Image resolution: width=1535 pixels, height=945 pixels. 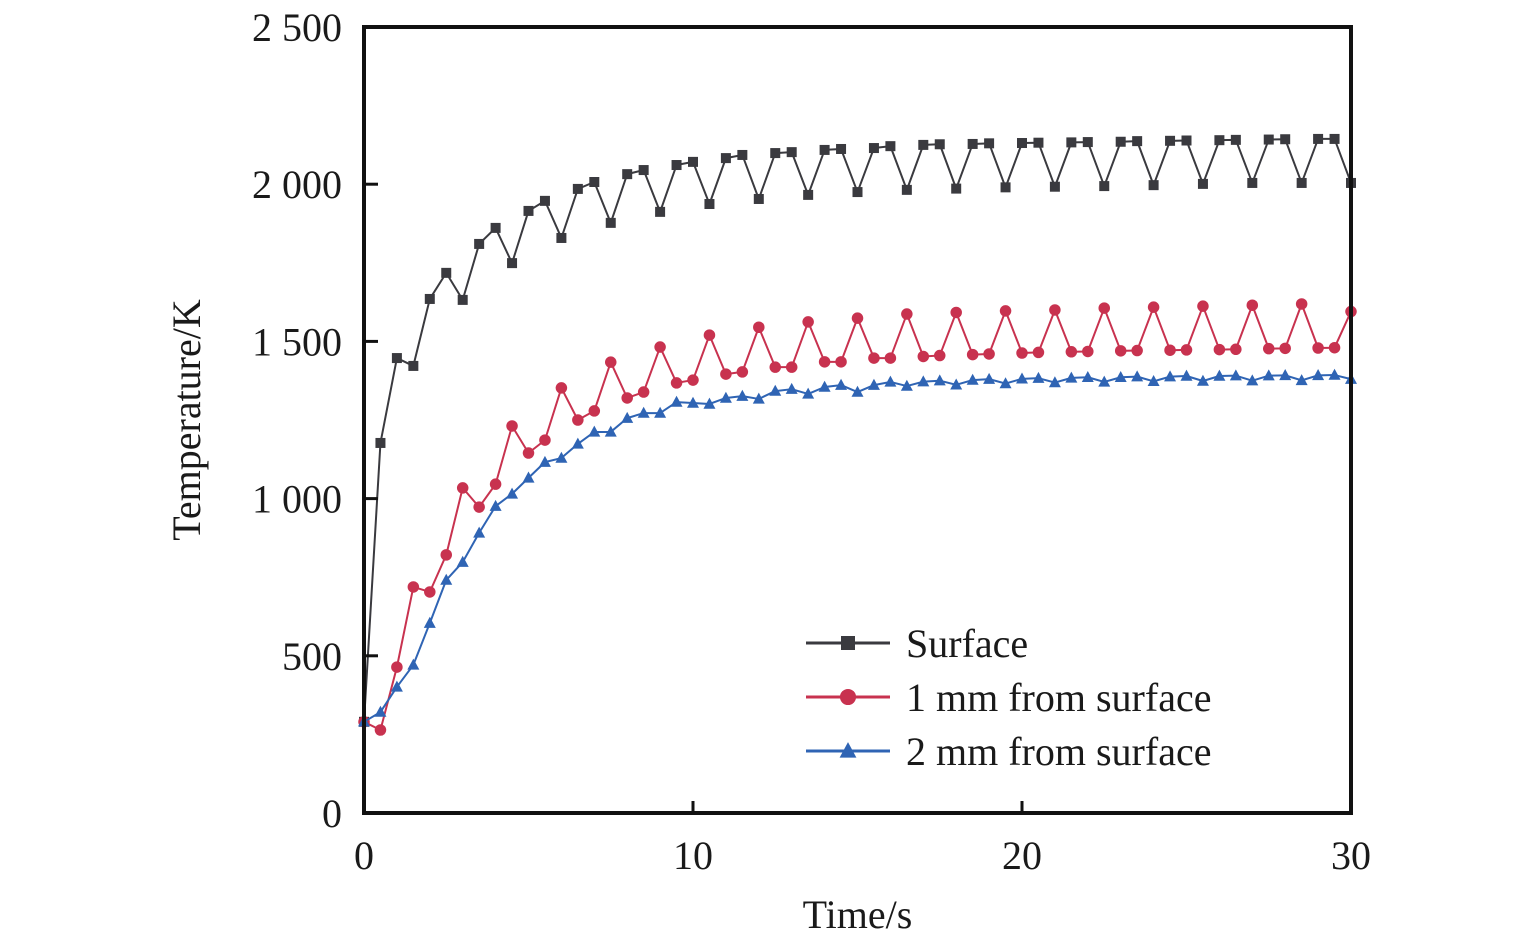 What do you see at coordinates (848, 750) in the screenshot?
I see `legend-marker-triangle-icon` at bounding box center [848, 750].